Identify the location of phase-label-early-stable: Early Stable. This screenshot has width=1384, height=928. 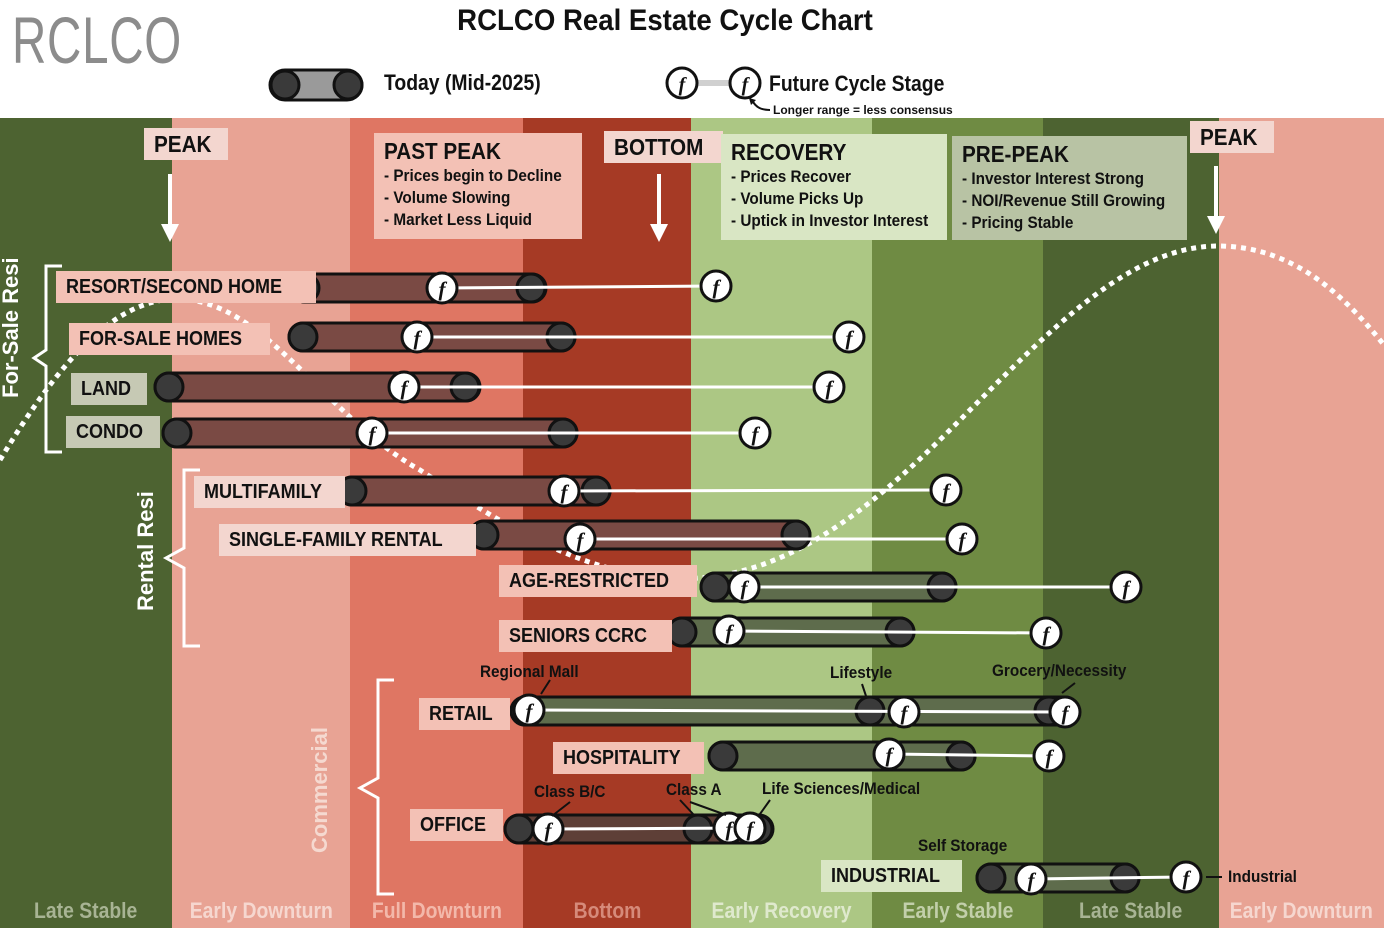
(957, 910).